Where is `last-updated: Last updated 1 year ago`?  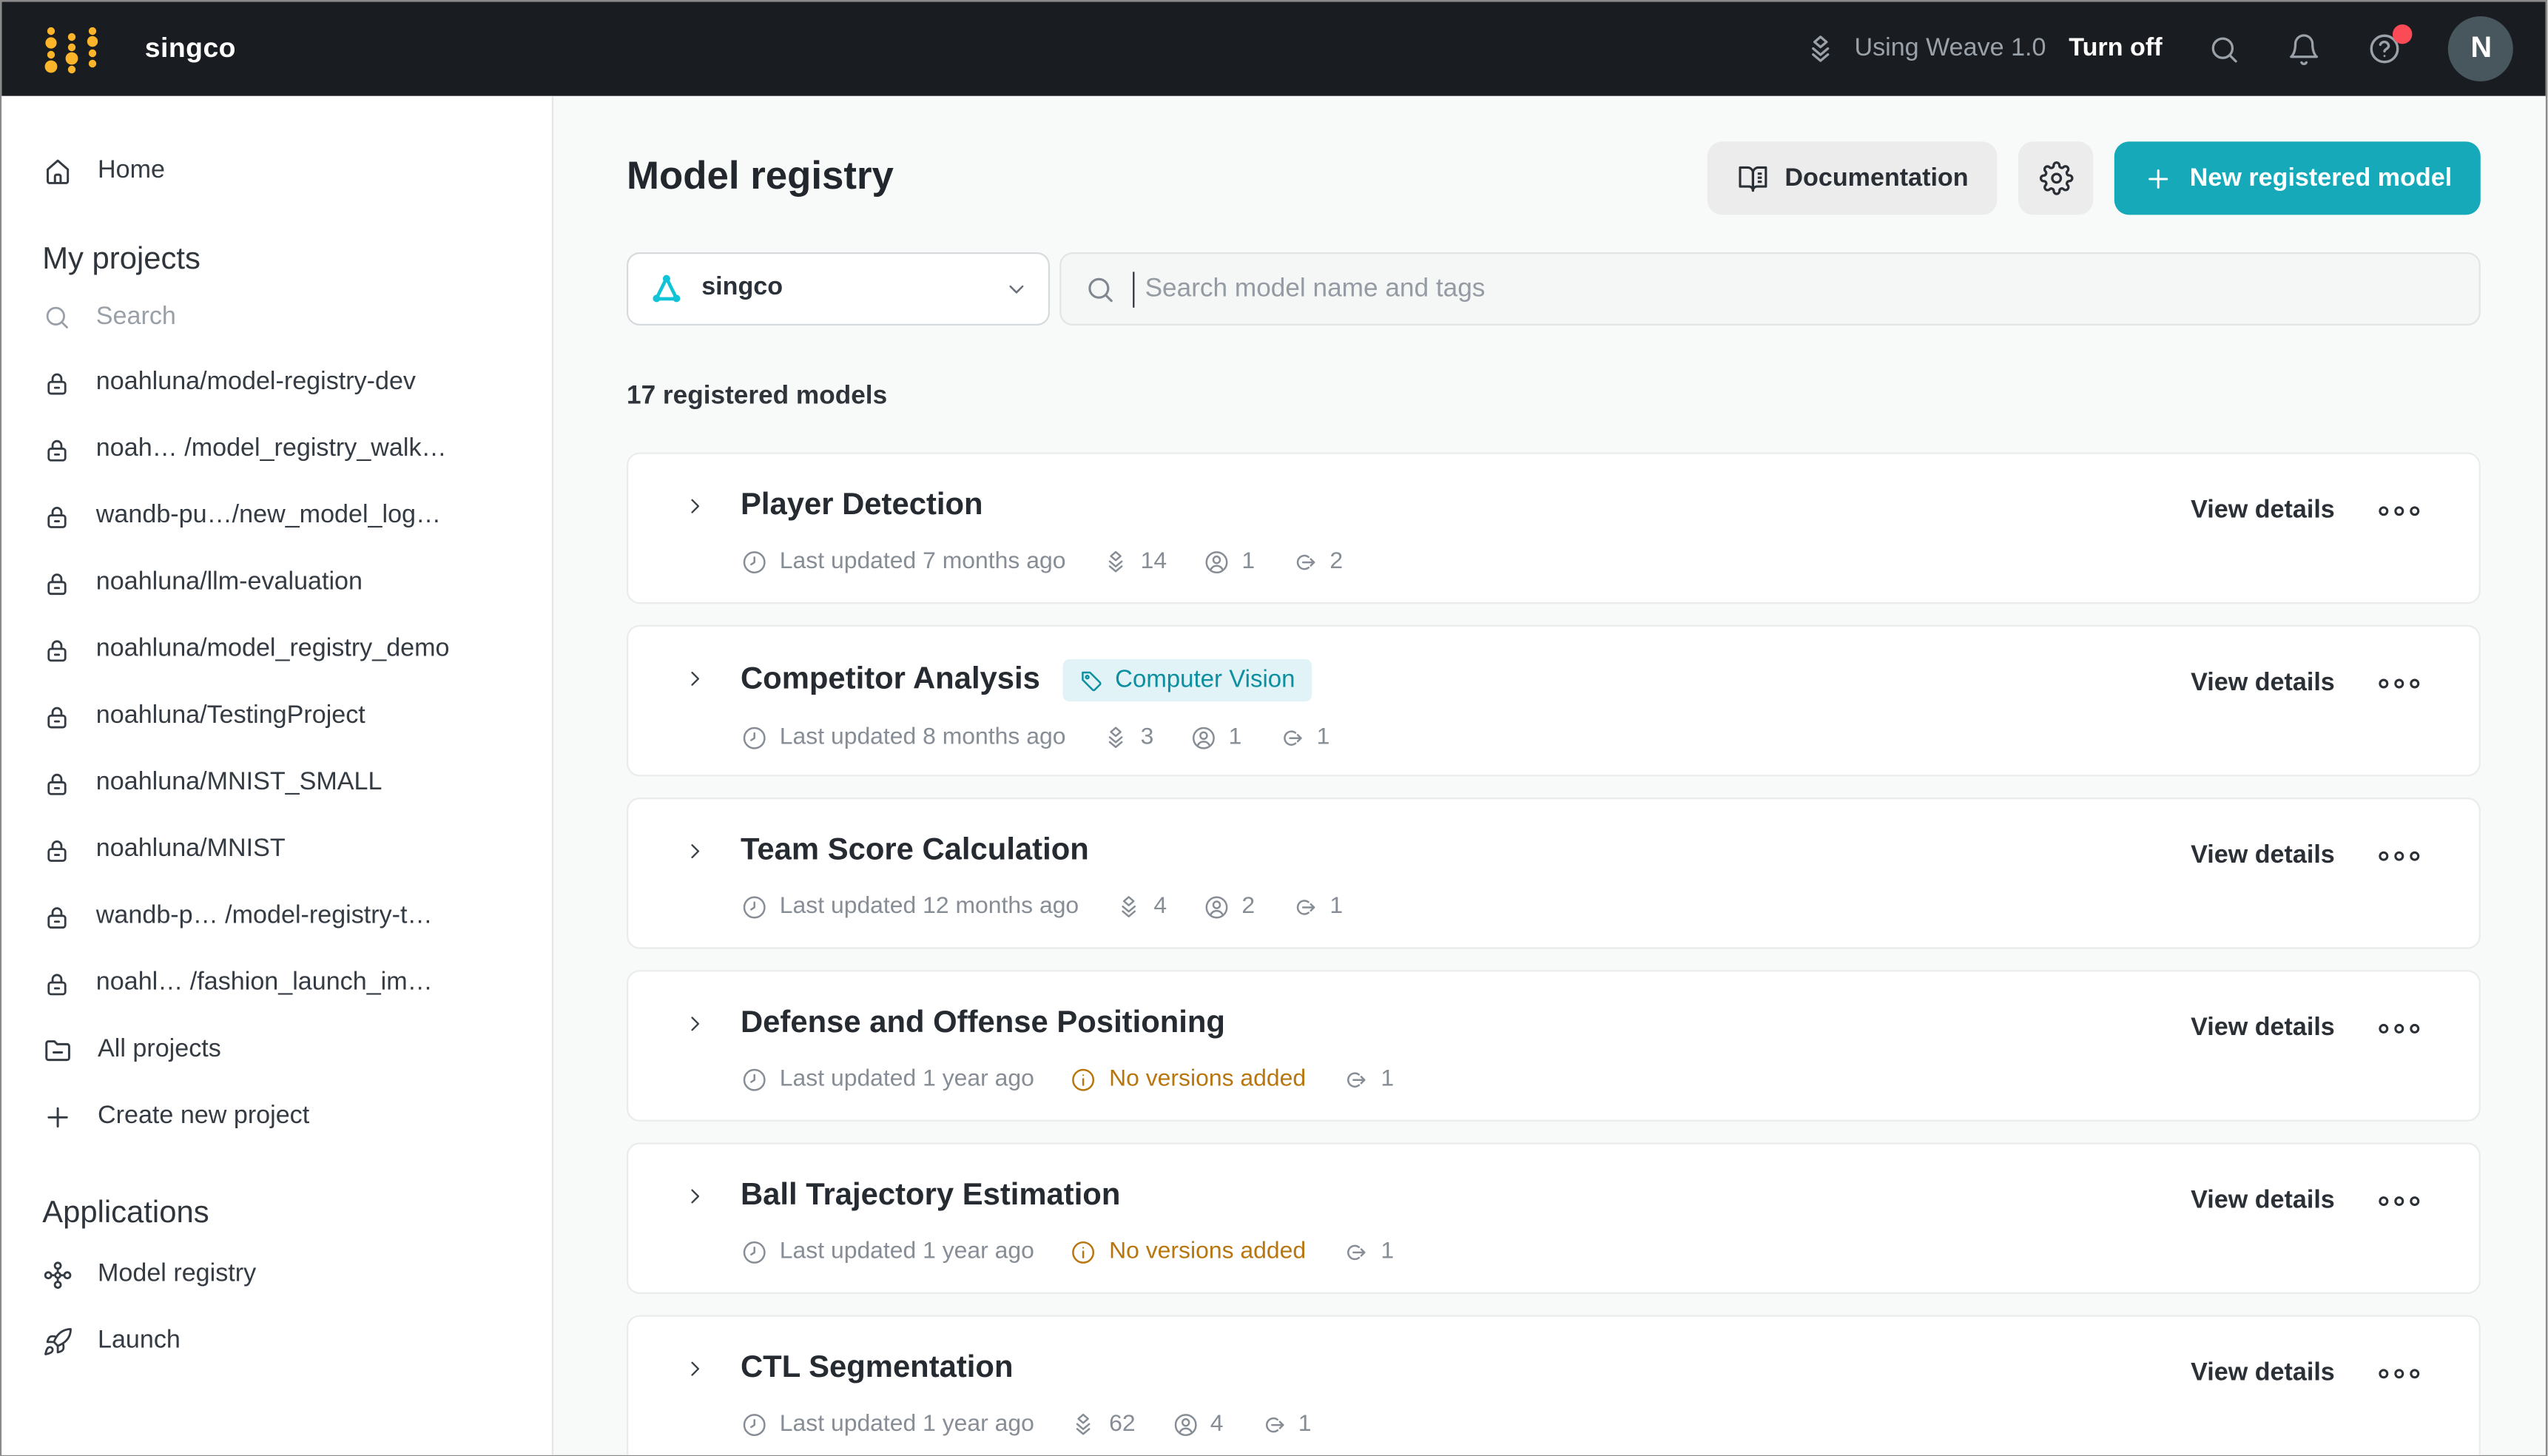
last-updated: Last updated 1 year ago is located at coordinates (888, 1253).